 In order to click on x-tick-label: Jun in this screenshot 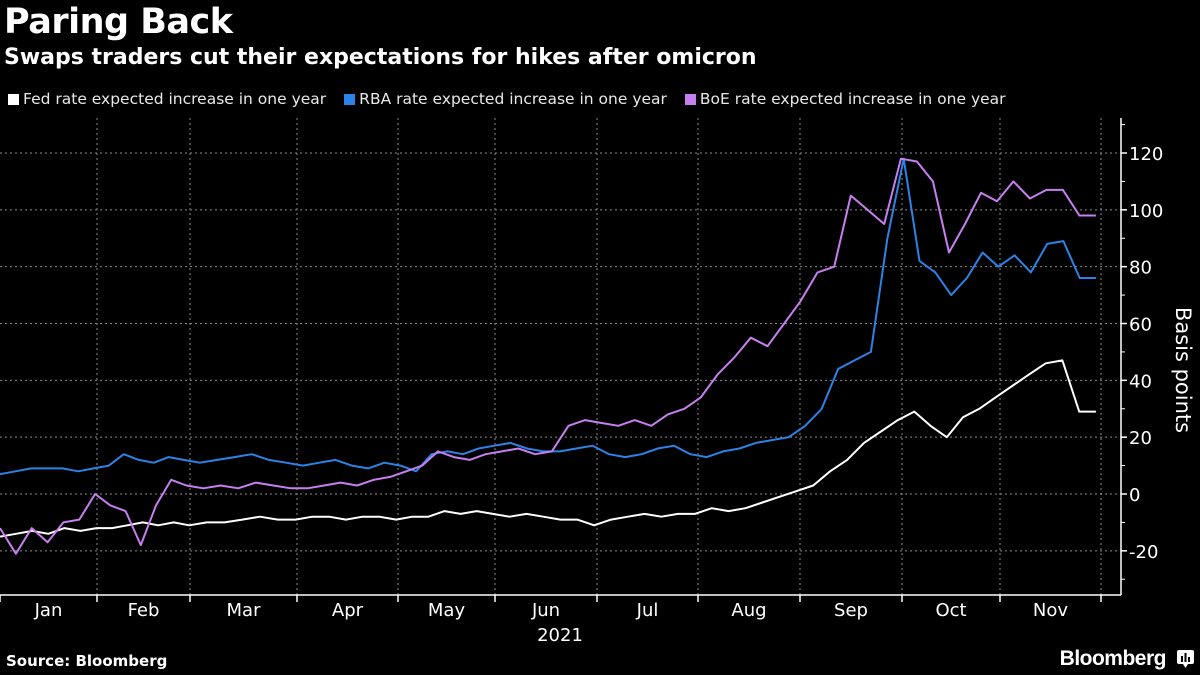, I will do `click(545, 610)`.